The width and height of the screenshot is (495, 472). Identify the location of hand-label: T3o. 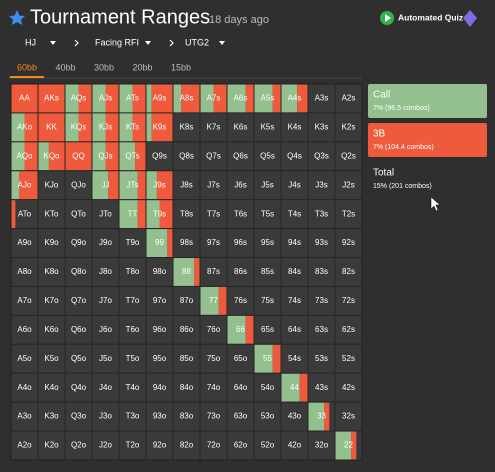
(133, 416).